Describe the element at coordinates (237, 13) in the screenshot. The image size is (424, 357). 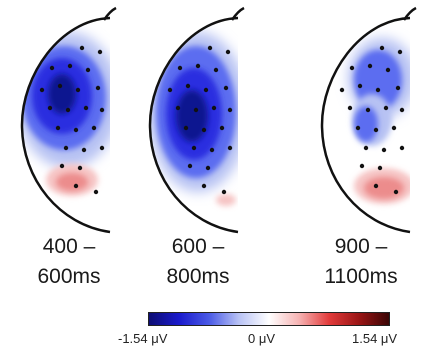
I see `topomap-2-nose` at that location.